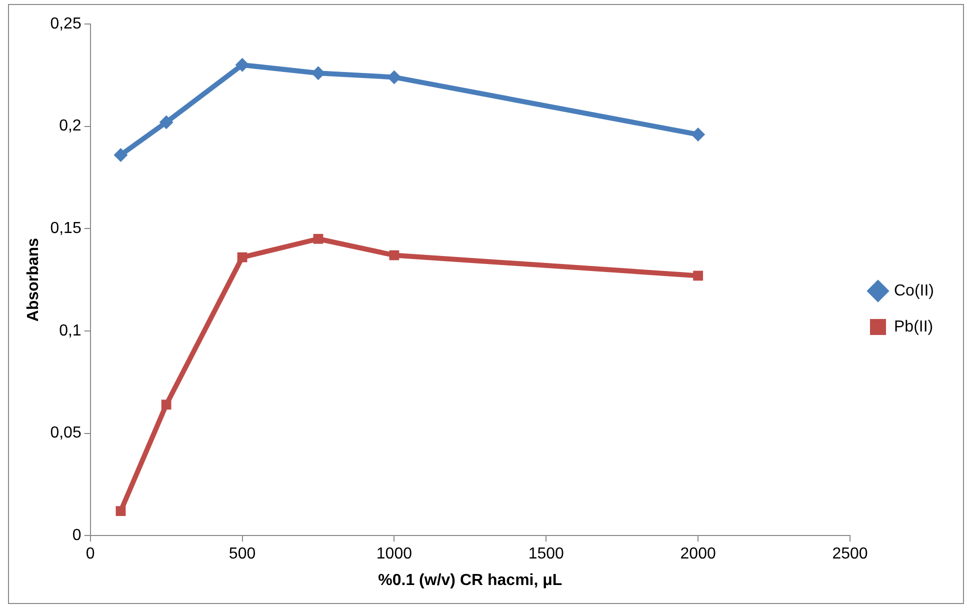 Image resolution: width=974 pixels, height=610 pixels. What do you see at coordinates (546, 554) in the screenshot?
I see `x-tick-label: 1500` at bounding box center [546, 554].